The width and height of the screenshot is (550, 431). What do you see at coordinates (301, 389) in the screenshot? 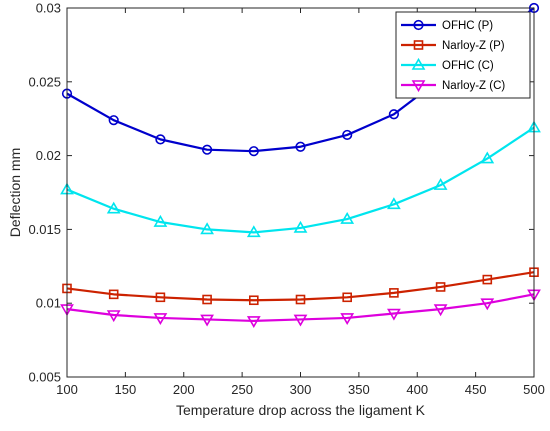
I see `x-tick-label: 300` at bounding box center [301, 389].